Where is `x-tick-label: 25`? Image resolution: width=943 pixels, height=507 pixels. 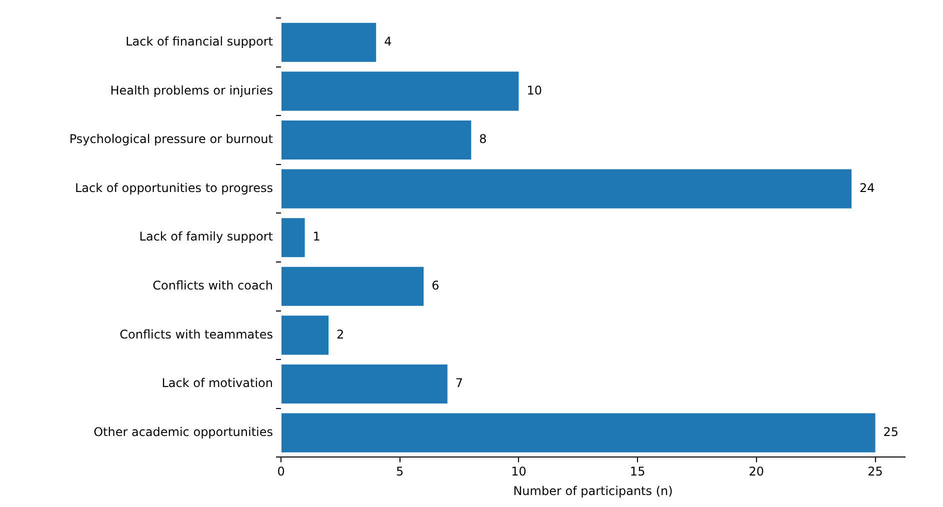 x-tick-label: 25 is located at coordinates (875, 471).